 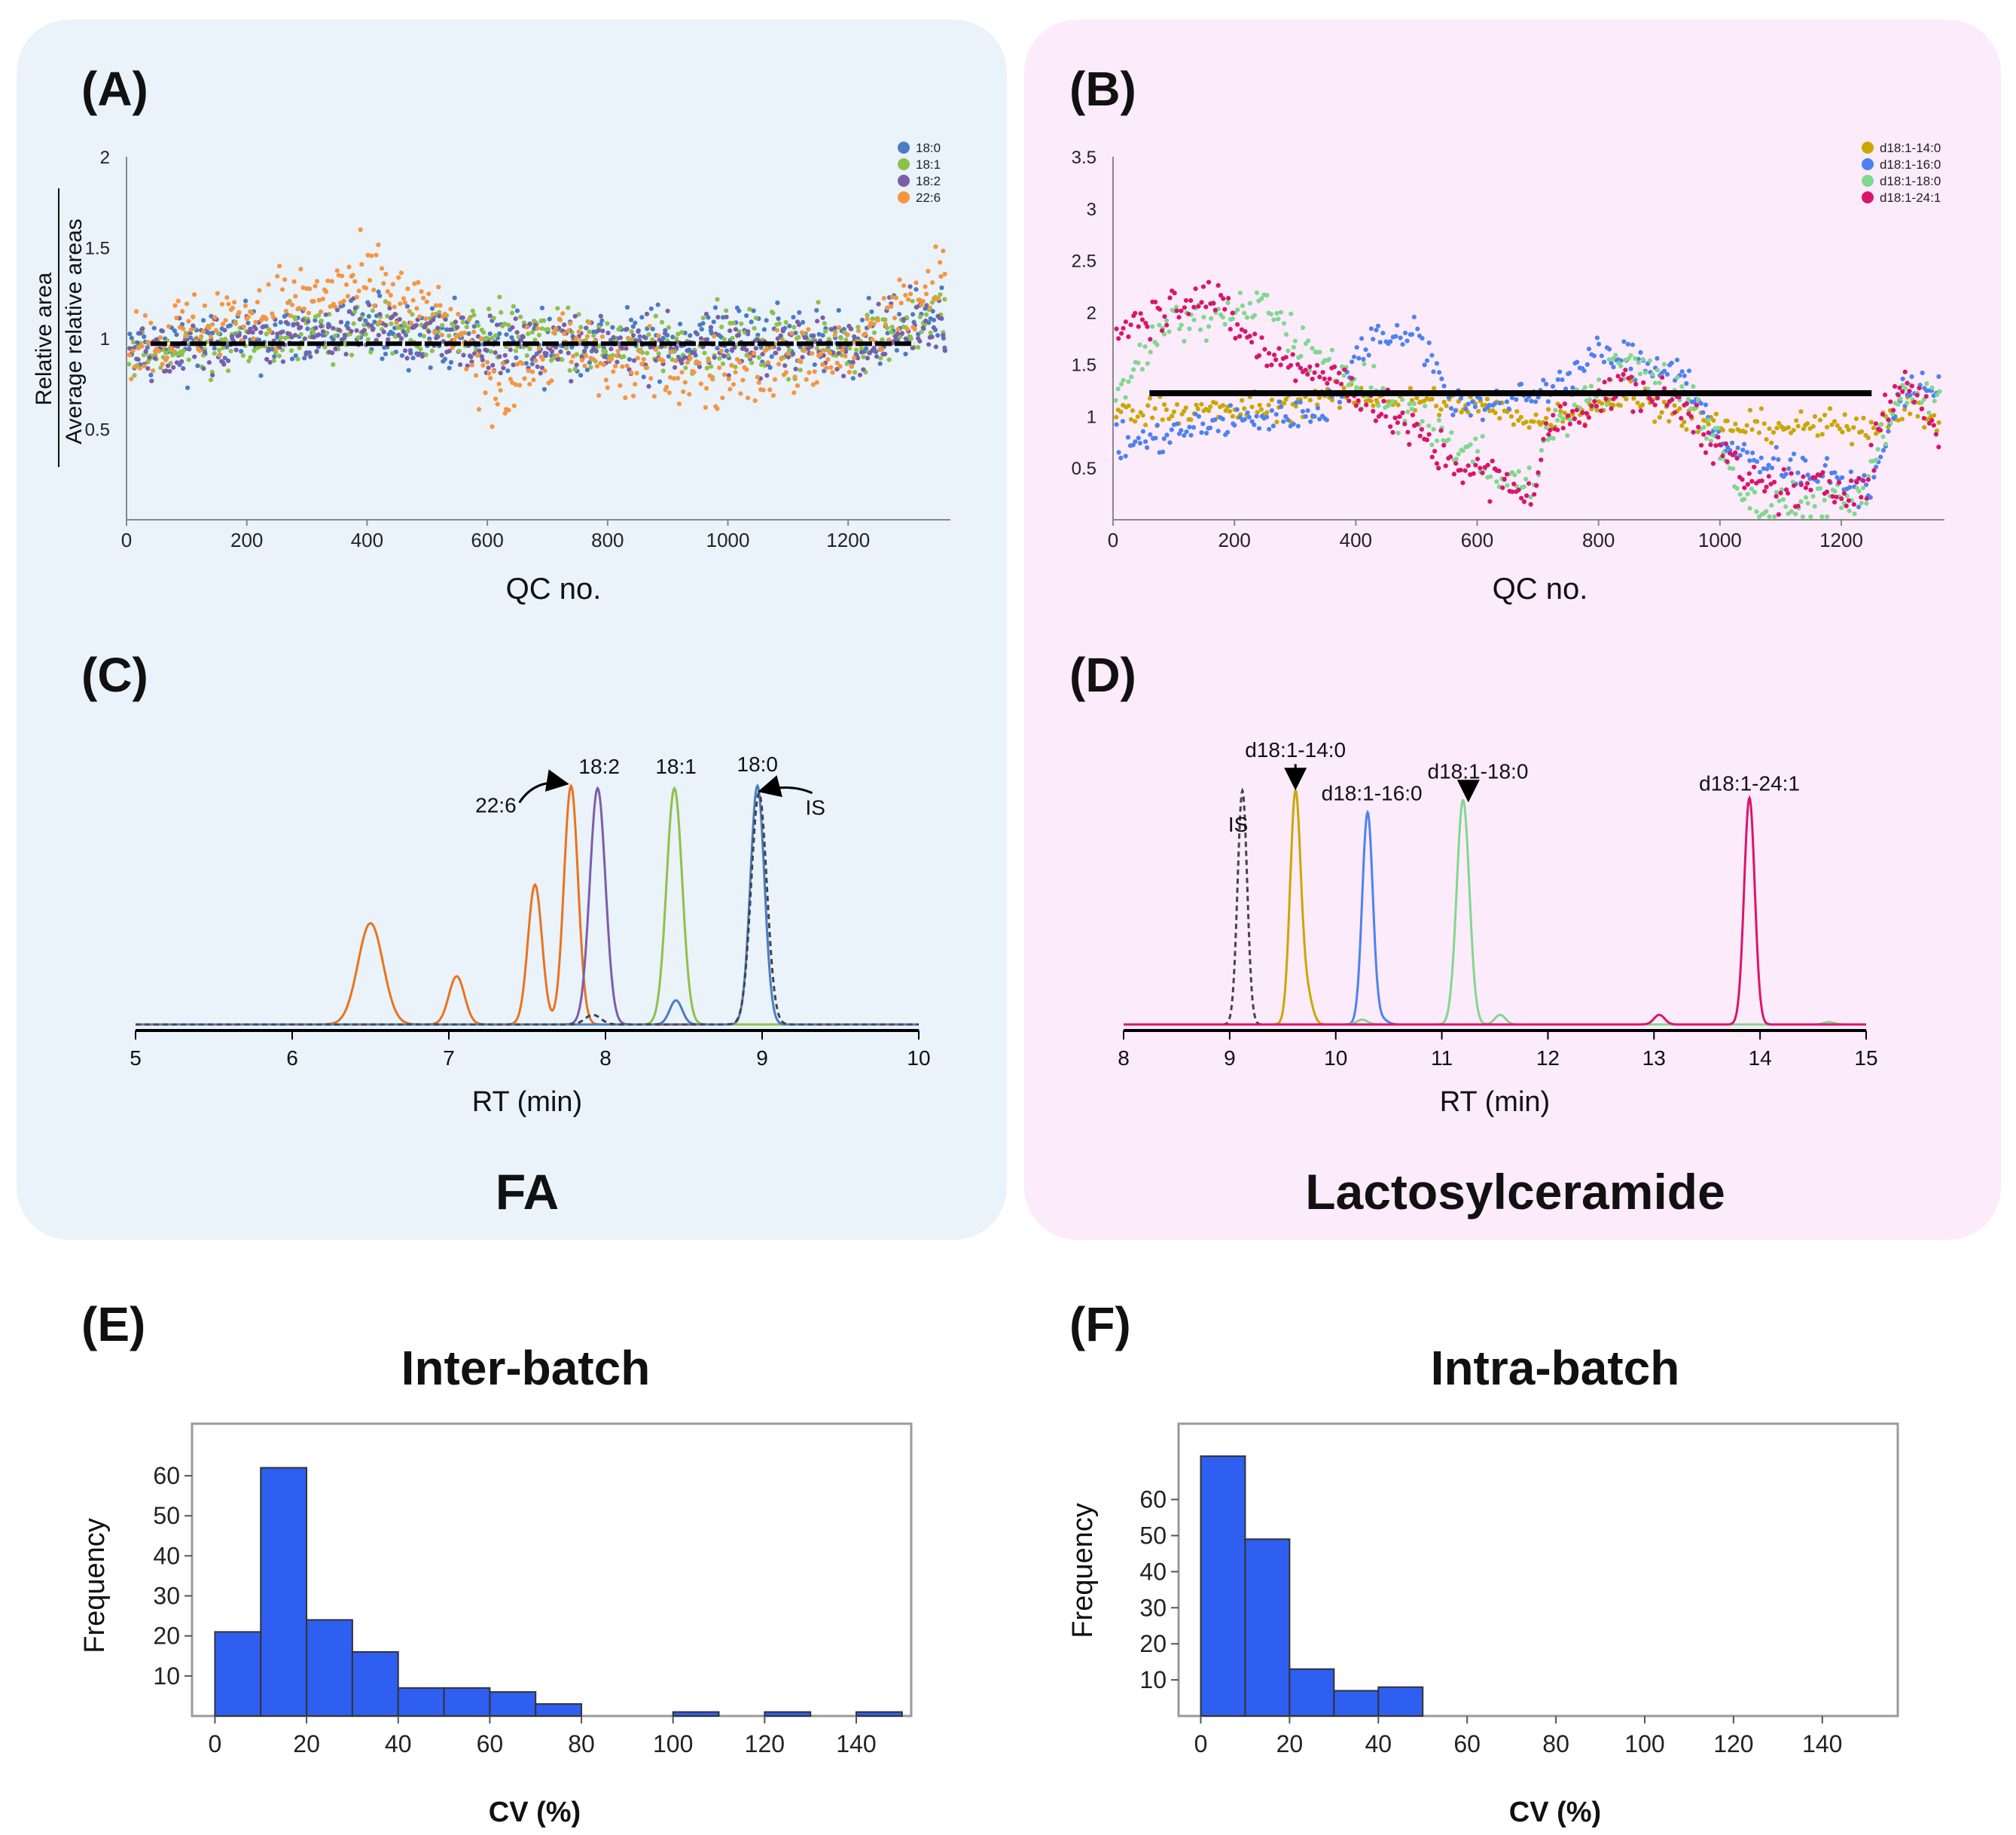 I want to click on x-tick-label-a: 800, so click(x=607, y=540).